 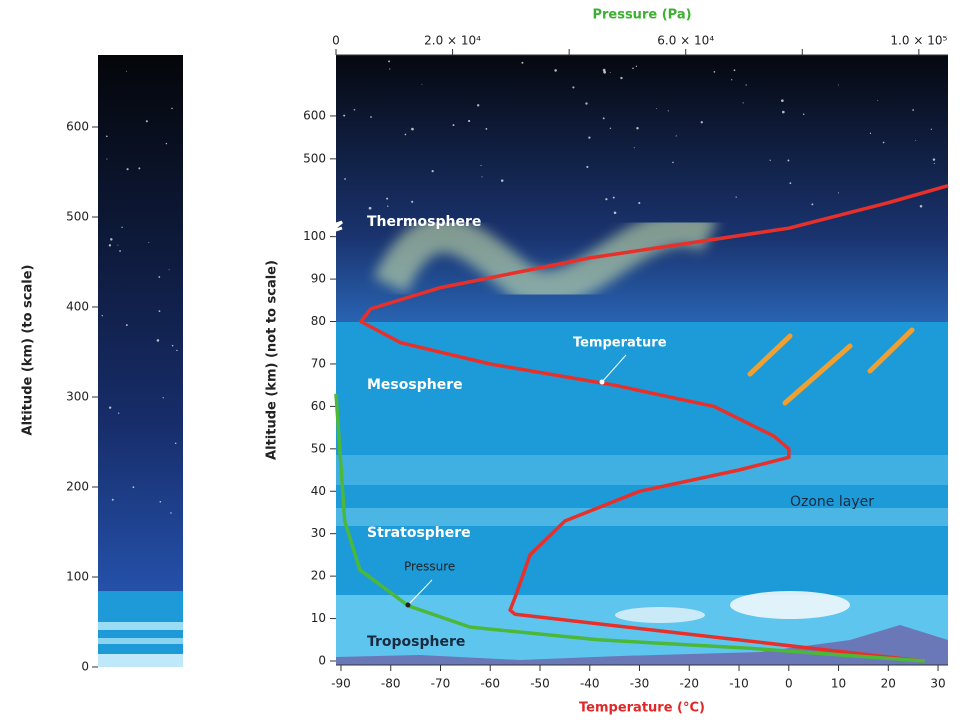 I want to click on x-tick-label: 30, so click(x=937, y=684).